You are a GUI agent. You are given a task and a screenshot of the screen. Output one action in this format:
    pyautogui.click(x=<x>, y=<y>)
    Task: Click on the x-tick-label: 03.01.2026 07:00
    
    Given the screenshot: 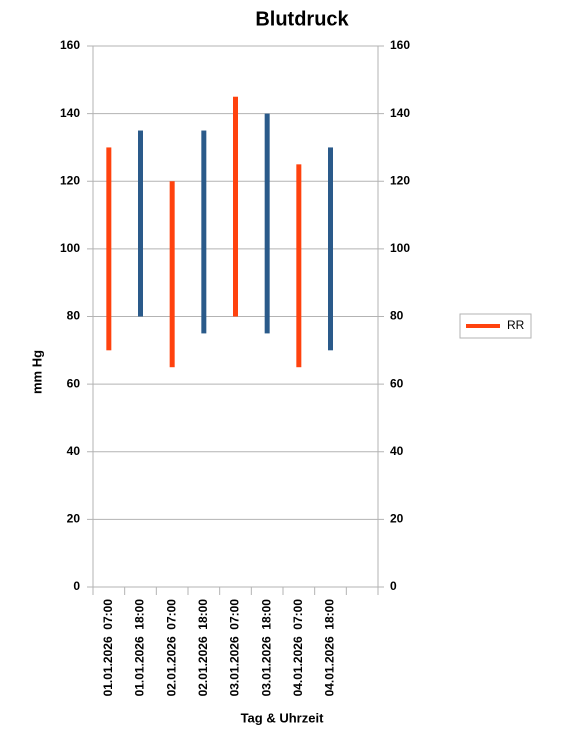 What is the action you would take?
    pyautogui.click(x=235, y=648)
    